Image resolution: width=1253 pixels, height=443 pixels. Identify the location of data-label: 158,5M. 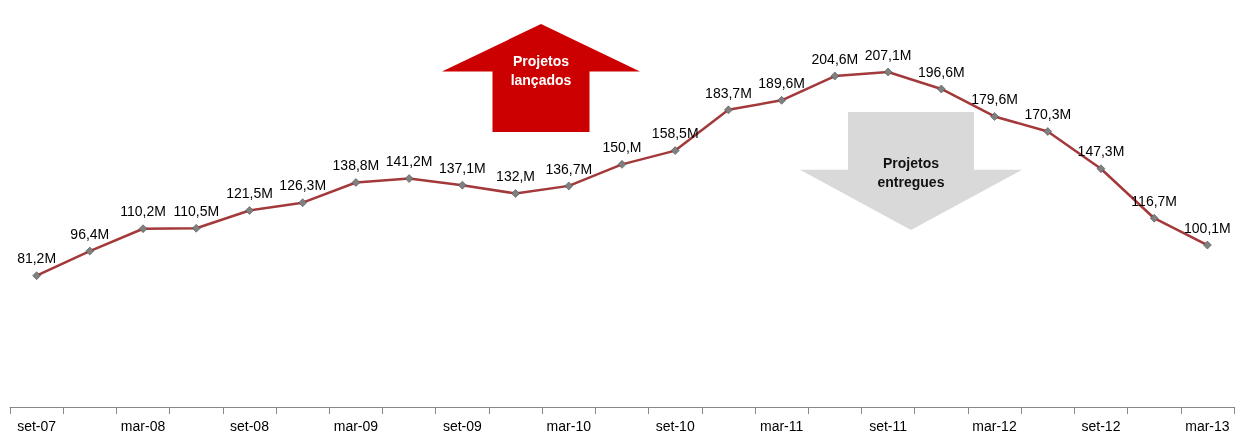
(675, 133).